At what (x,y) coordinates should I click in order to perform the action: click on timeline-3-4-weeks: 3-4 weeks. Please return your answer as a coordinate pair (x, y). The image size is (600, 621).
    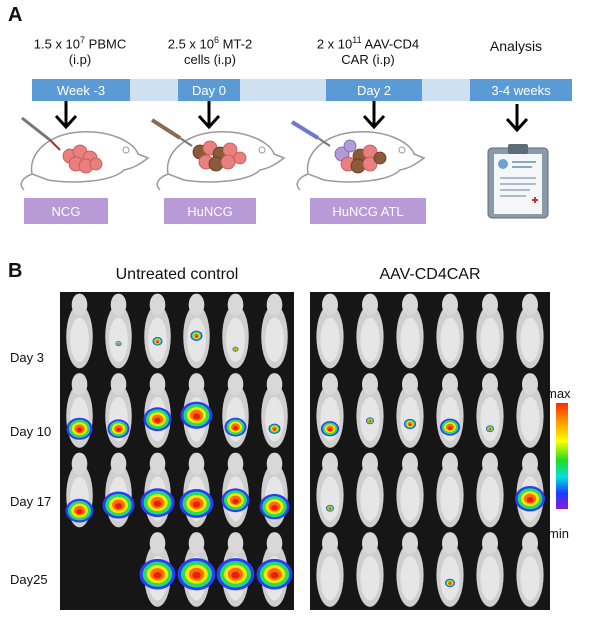
    Looking at the image, I should click on (521, 90).